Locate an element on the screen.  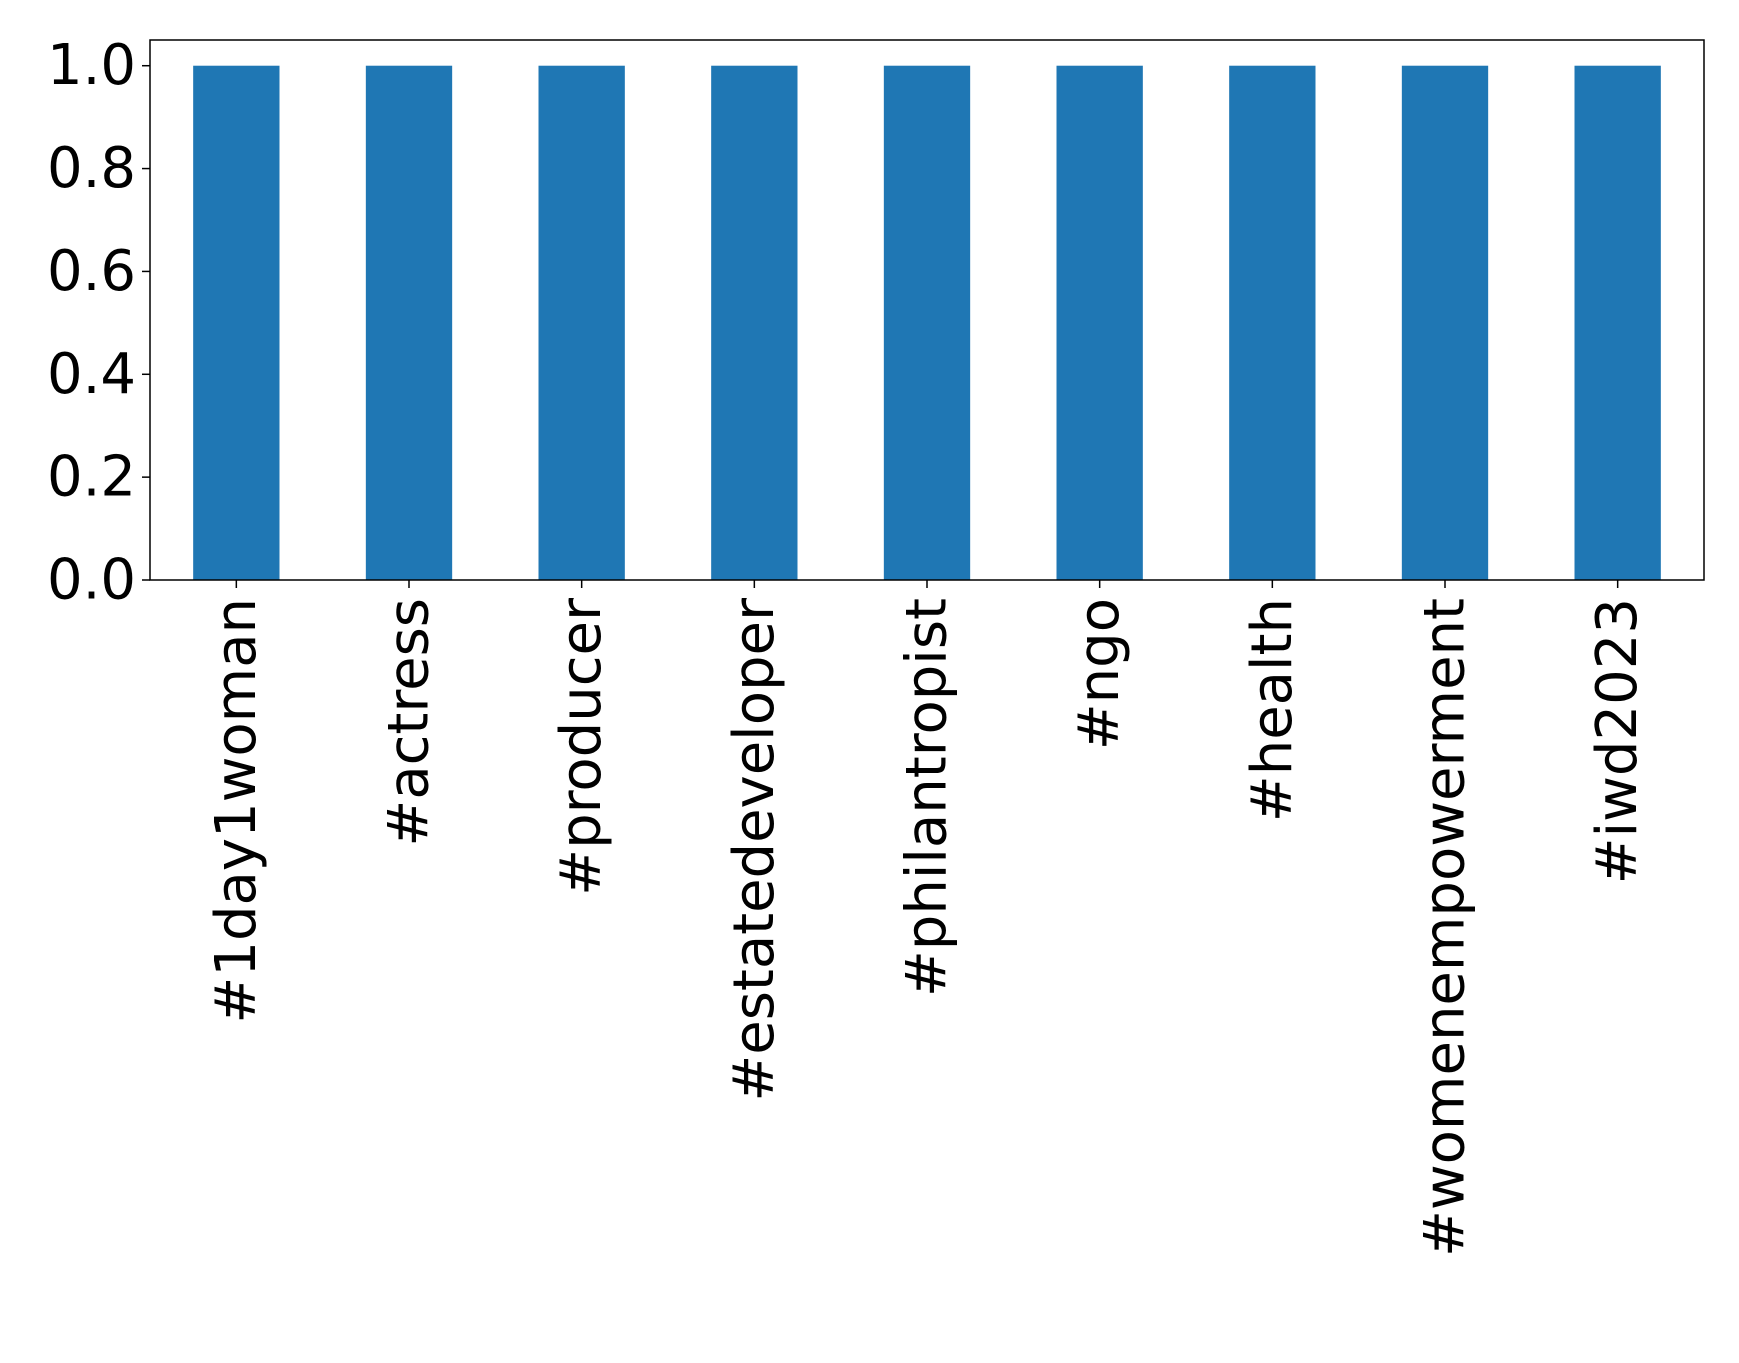
x-tick-label: #1day1woman is located at coordinates (236, 811).